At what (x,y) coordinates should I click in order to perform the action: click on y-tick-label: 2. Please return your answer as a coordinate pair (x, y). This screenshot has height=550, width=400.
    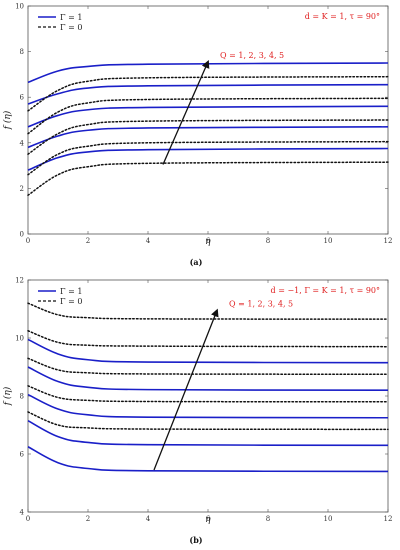
    Looking at the image, I should click on (22, 189).